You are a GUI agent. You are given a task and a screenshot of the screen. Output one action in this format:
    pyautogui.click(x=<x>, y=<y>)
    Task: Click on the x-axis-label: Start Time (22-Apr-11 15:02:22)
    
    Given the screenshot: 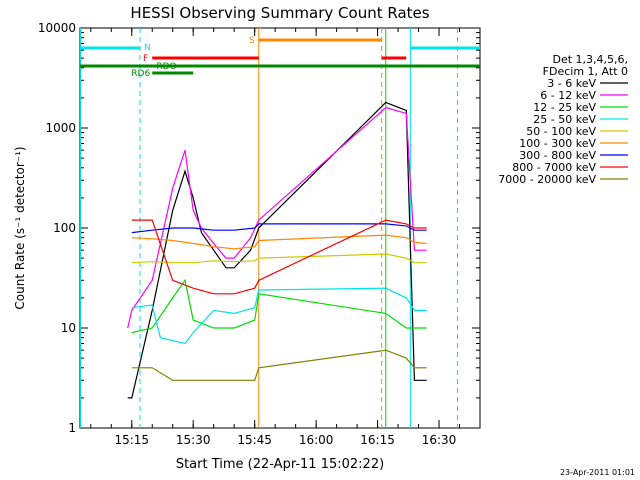 What is the action you would take?
    pyautogui.click(x=280, y=464)
    